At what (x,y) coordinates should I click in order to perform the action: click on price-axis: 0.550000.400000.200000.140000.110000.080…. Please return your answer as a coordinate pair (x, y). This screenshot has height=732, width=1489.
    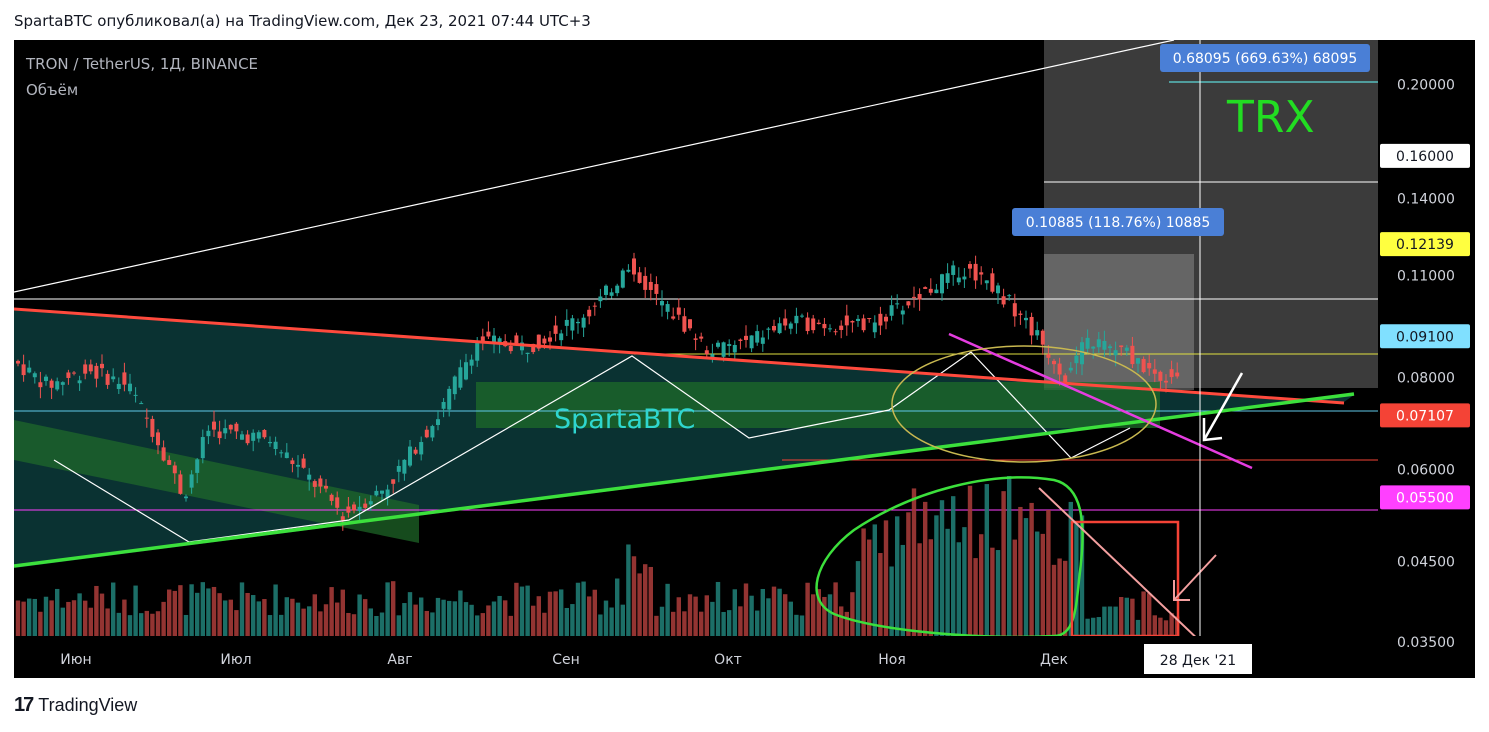
    Looking at the image, I should click on (1426, 345).